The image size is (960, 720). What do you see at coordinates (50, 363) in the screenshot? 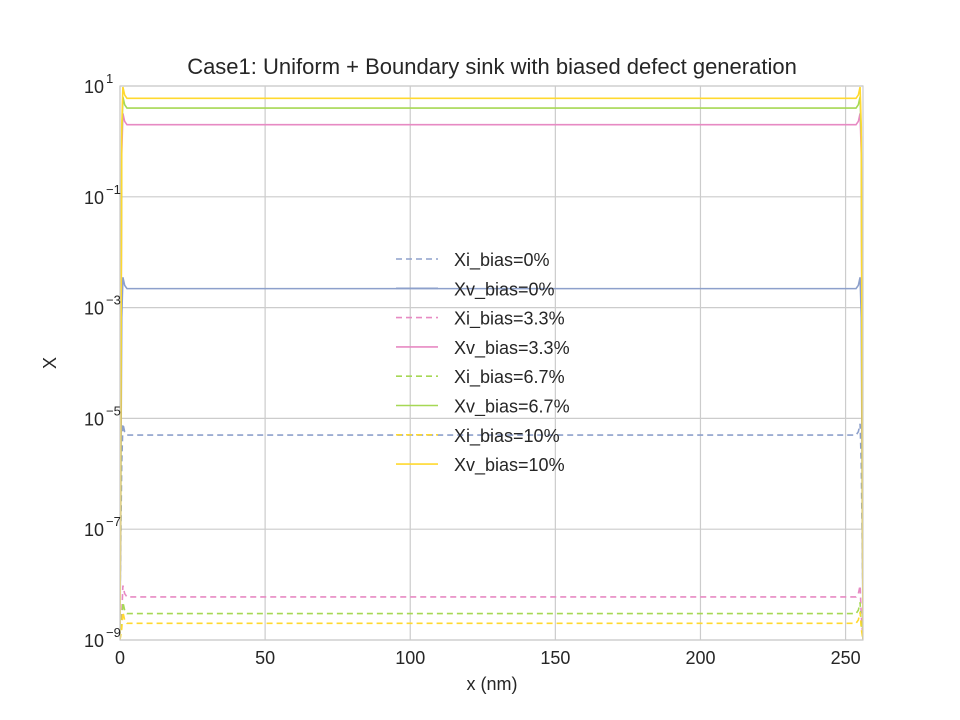
I see `y-axis-label: X` at bounding box center [50, 363].